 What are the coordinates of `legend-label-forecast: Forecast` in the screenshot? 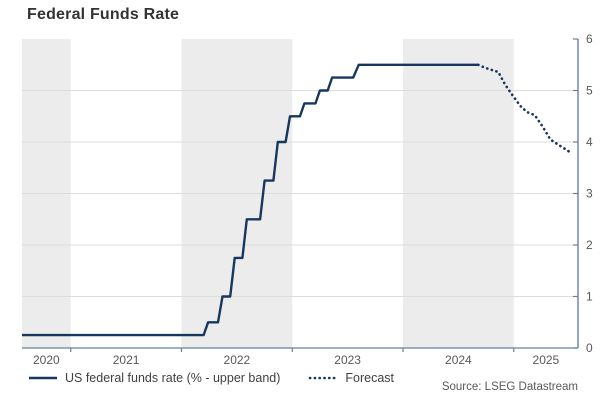 It's located at (370, 378).